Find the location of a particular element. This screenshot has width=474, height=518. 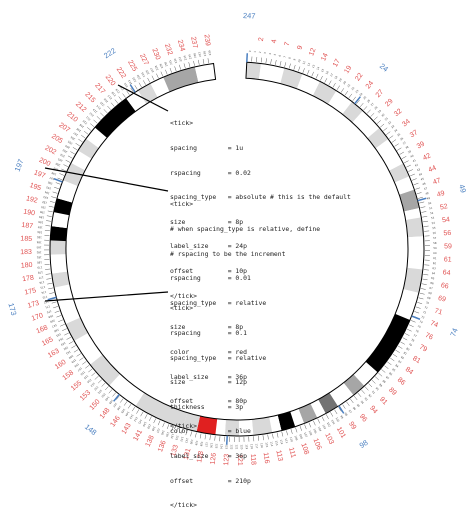

tick-number: 229 is located at coordinates (161, 66).